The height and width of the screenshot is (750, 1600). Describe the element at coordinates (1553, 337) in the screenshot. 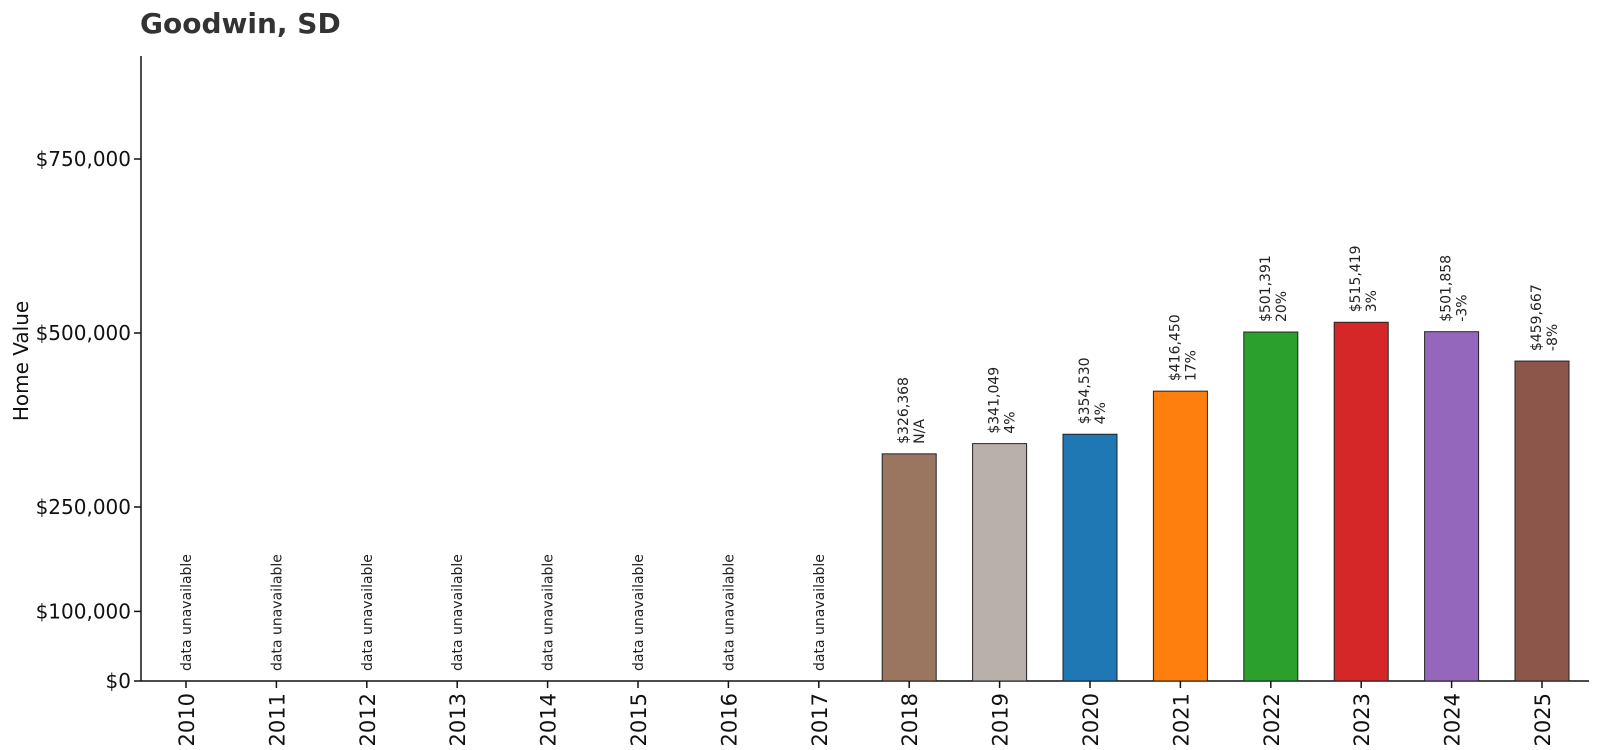

I see `bar-change-label: -8%` at that location.